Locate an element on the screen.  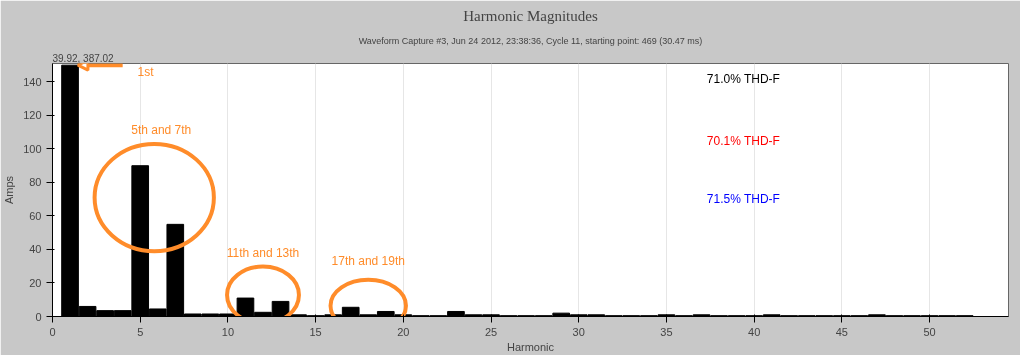
annotation: 70.1% THD-F is located at coordinates (743, 140).